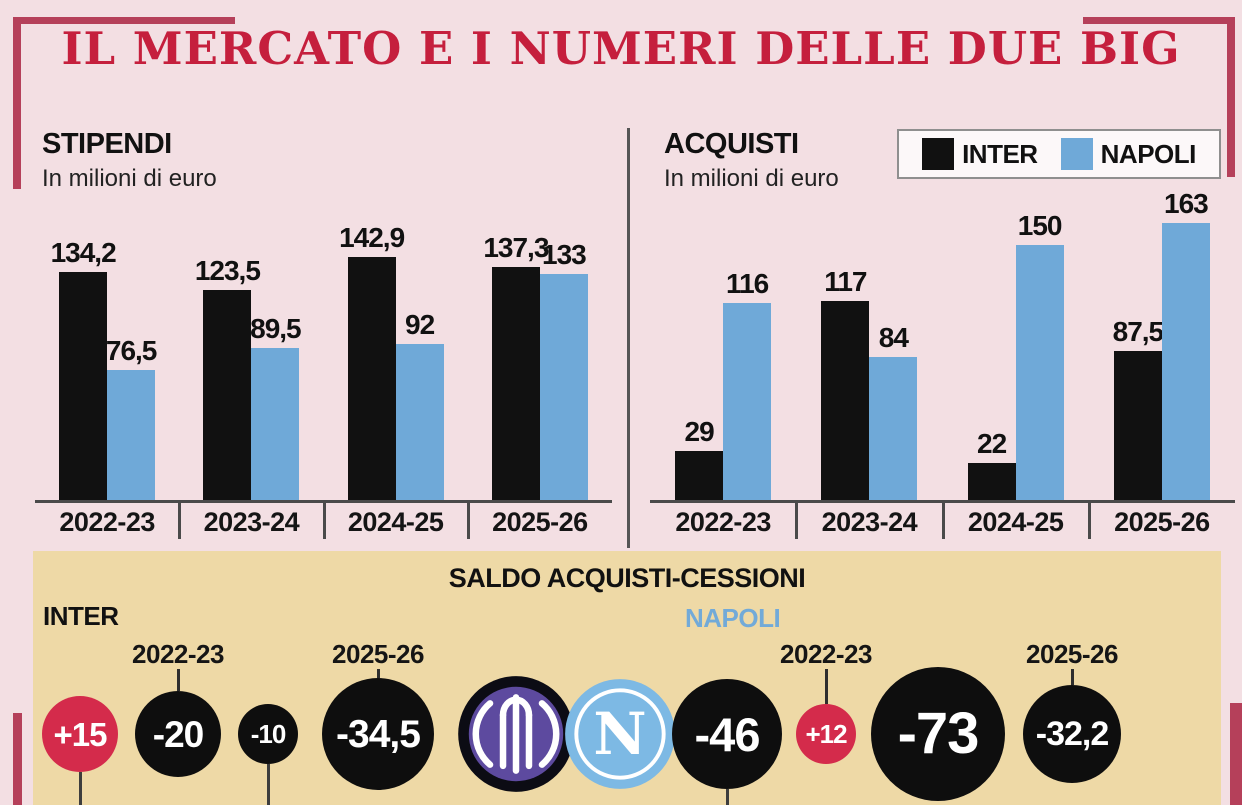 The image size is (1242, 805). I want to click on inter-club-logo, so click(516, 736).